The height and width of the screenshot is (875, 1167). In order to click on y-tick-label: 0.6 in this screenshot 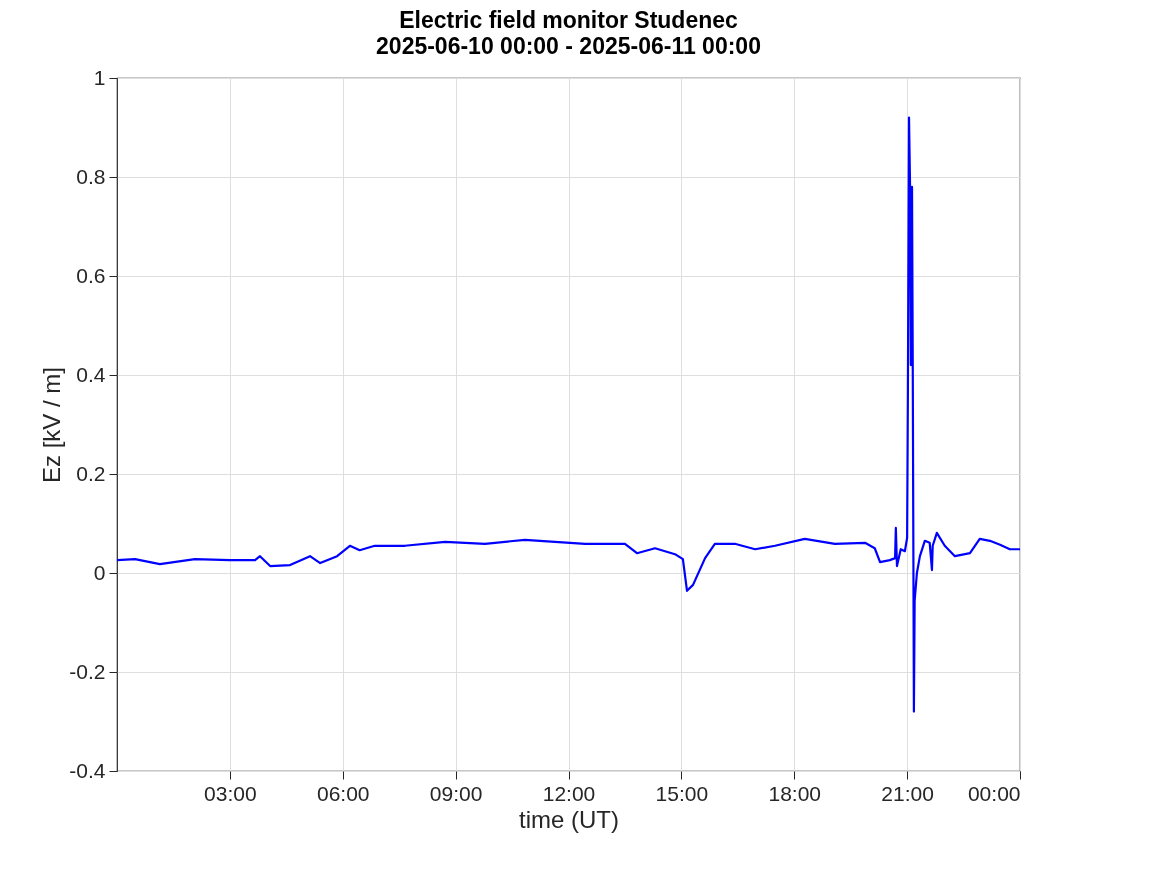, I will do `click(91, 275)`.